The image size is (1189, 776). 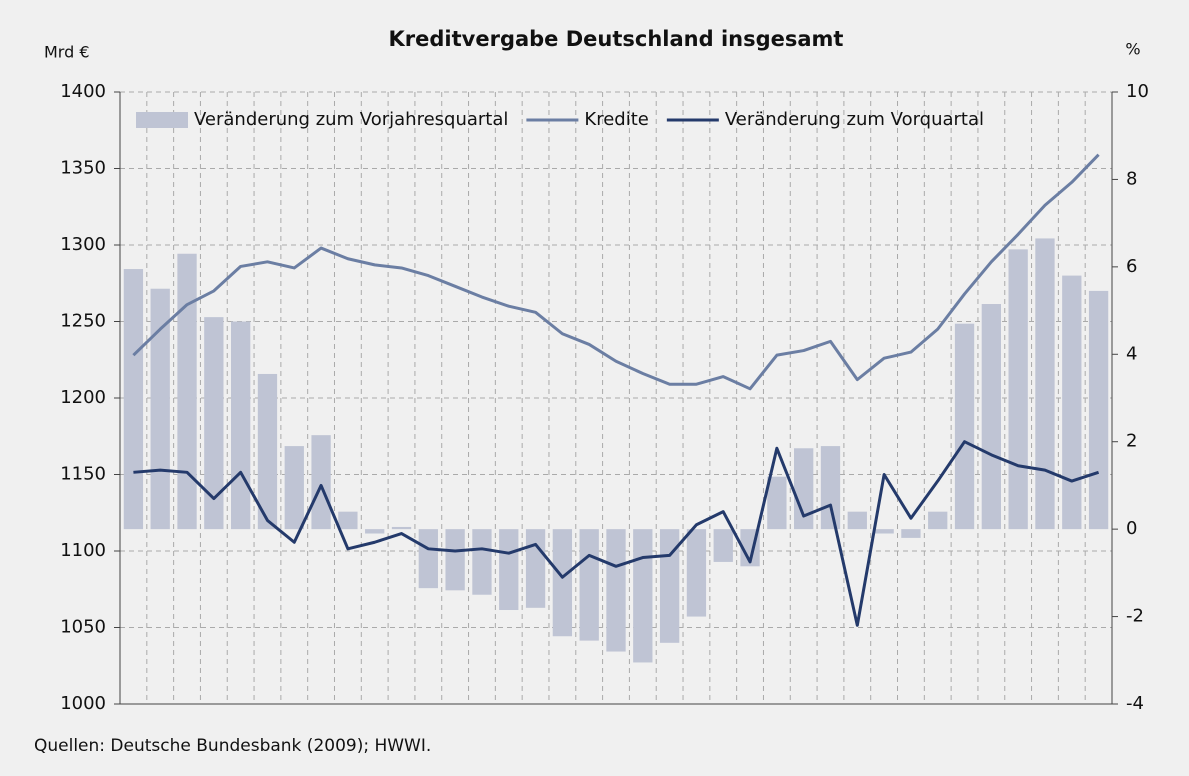 What do you see at coordinates (1135, 616) in the screenshot?
I see `y2-tick-label: -2` at bounding box center [1135, 616].